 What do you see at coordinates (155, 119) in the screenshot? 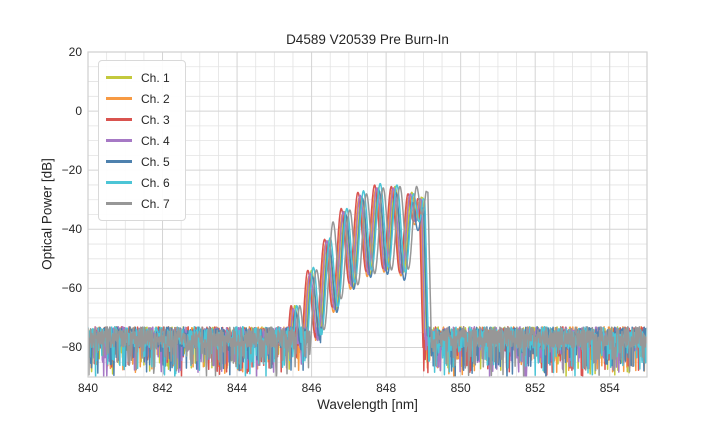
I see `legend-label: Ch. 3` at bounding box center [155, 119].